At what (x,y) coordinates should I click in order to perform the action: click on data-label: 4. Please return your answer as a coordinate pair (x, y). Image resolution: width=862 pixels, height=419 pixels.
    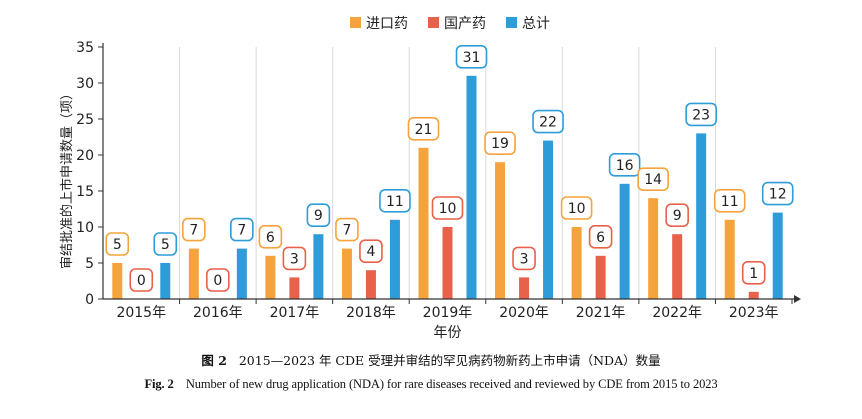
    Looking at the image, I should click on (370, 252).